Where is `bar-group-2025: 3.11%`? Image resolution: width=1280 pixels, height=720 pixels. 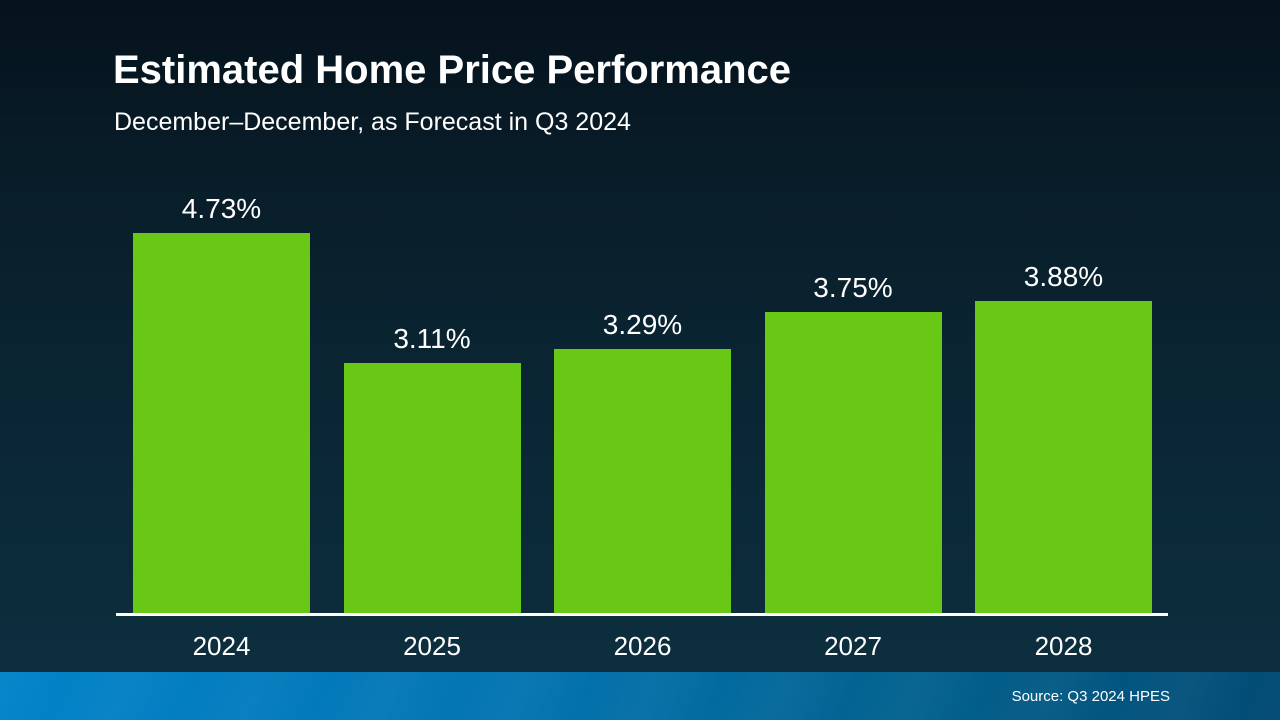
bar-group-2025: 3.11% is located at coordinates (432, 468).